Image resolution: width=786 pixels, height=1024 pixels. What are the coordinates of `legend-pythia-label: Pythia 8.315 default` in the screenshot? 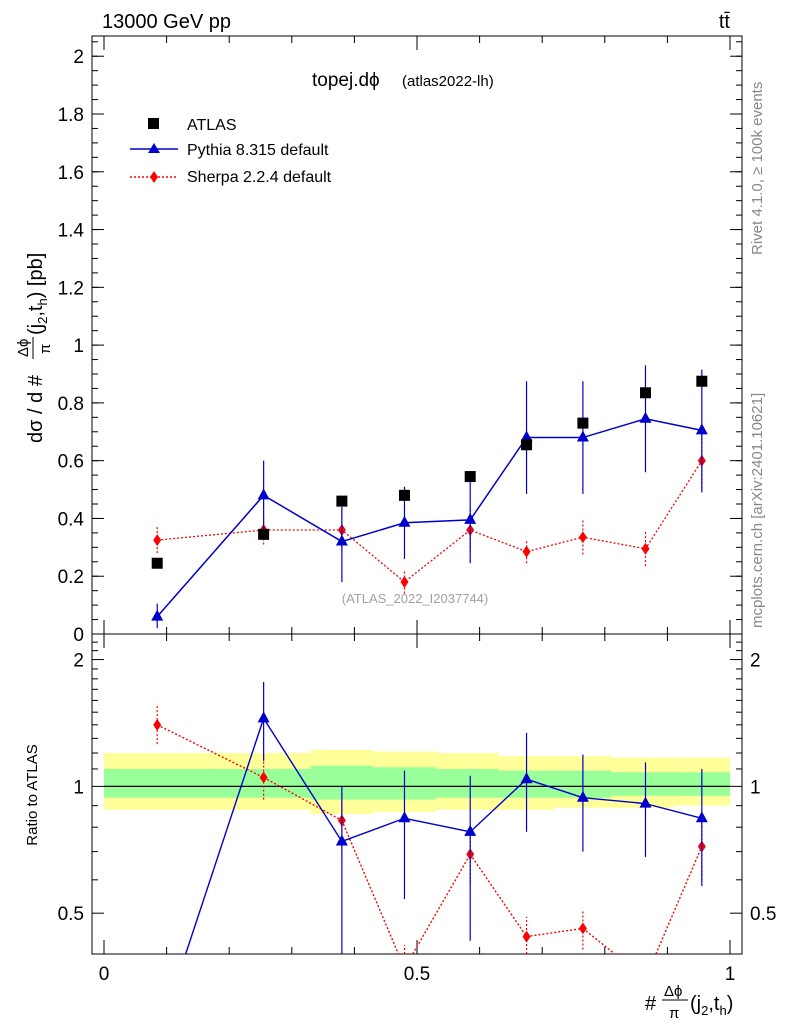 It's located at (258, 150).